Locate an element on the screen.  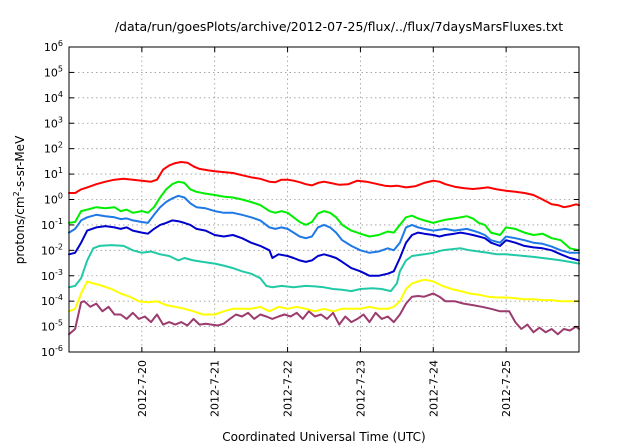
x-tick-label: 2012-7-24 is located at coordinates (433, 388).